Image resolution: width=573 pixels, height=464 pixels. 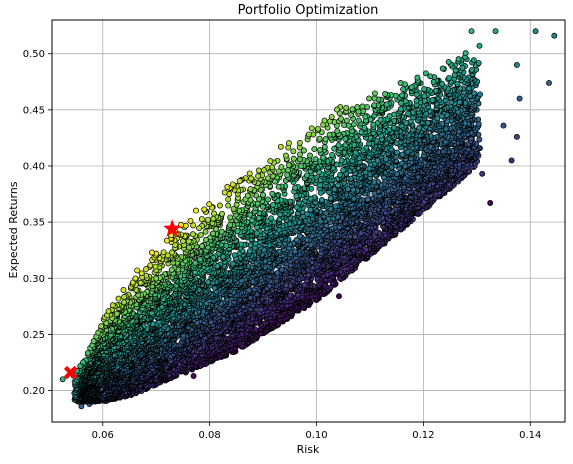 What do you see at coordinates (308, 10) in the screenshot?
I see `chart-title: Portfolio Optimization` at bounding box center [308, 10].